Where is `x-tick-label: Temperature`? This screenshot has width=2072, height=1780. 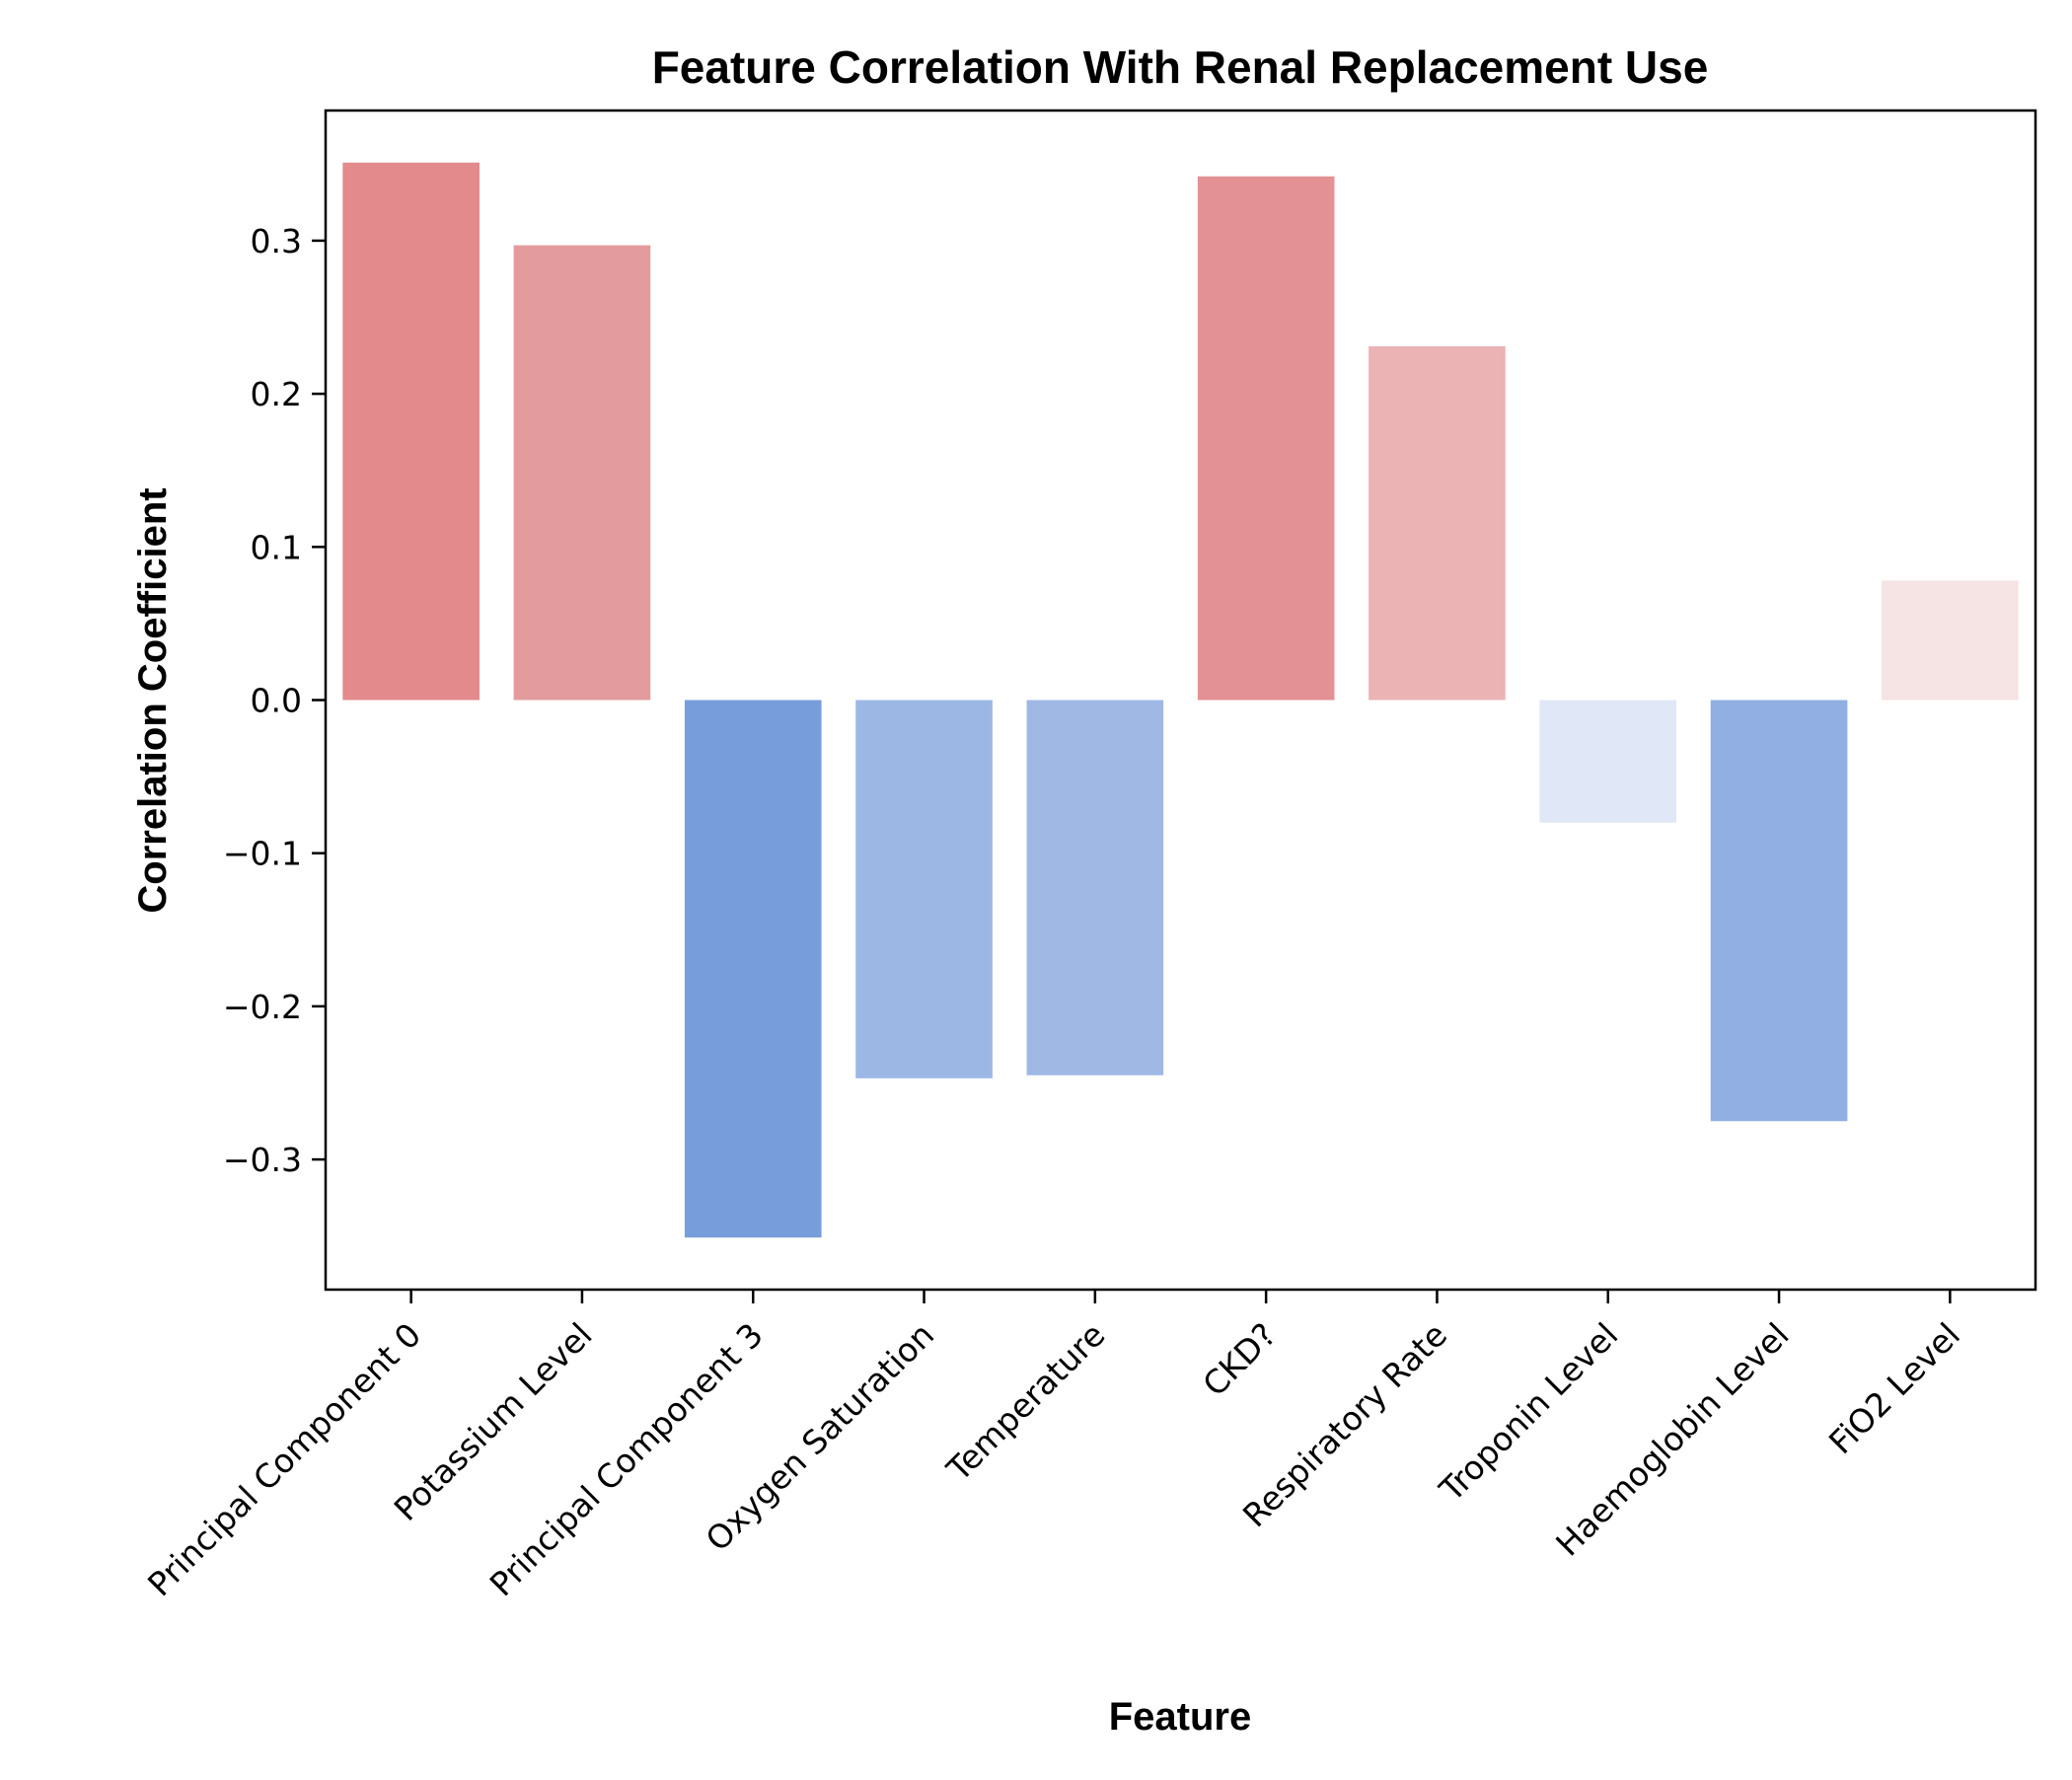 x-tick-label: Temperature is located at coordinates (1025, 1402).